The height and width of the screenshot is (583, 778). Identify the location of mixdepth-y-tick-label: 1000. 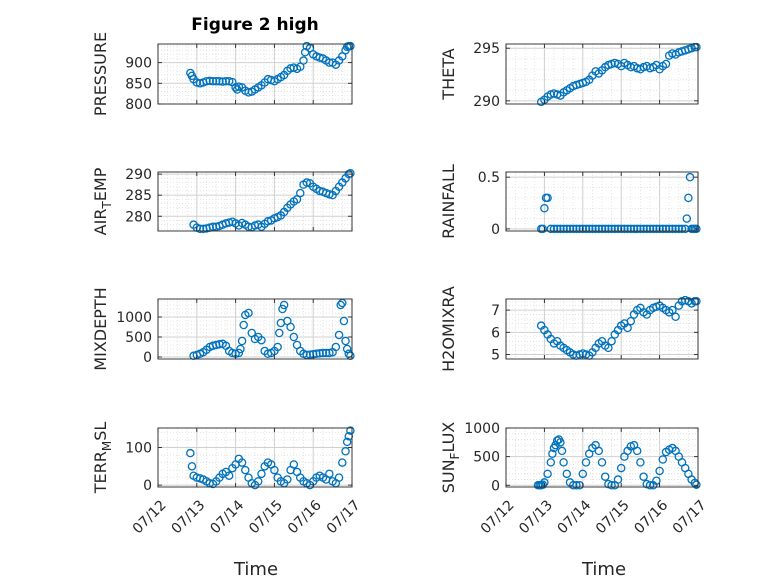
(134, 318).